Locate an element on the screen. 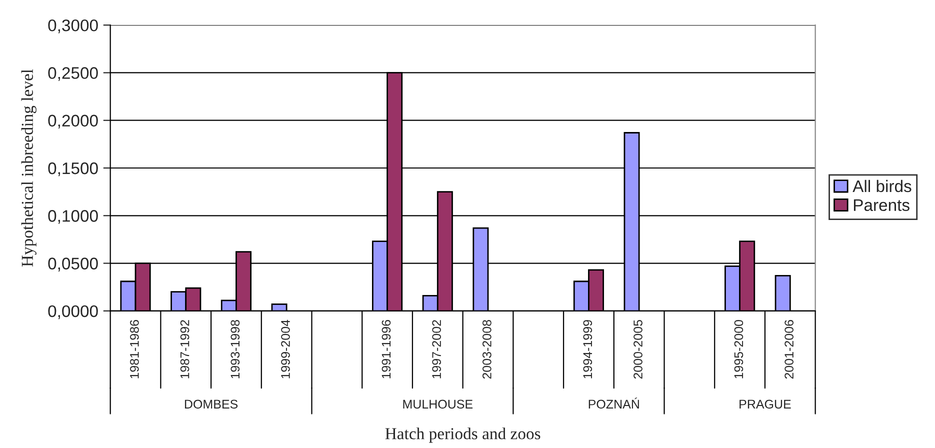 The width and height of the screenshot is (935, 448). legend-label: Parents is located at coordinates (882, 205).